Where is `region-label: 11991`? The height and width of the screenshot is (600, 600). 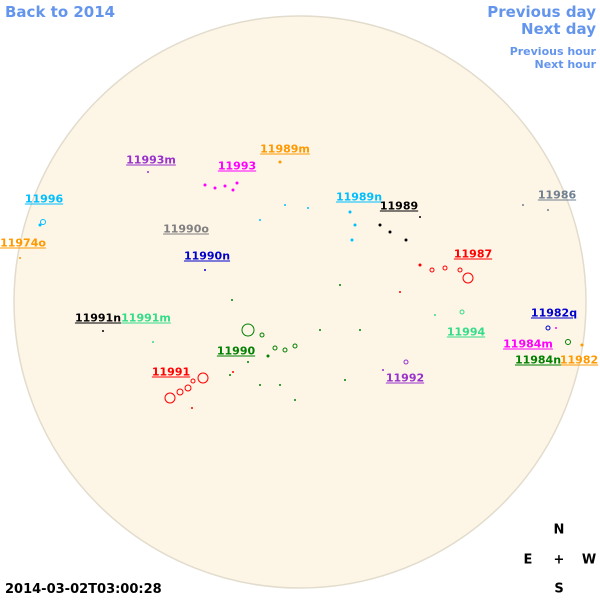
region-label: 11991 is located at coordinates (171, 372).